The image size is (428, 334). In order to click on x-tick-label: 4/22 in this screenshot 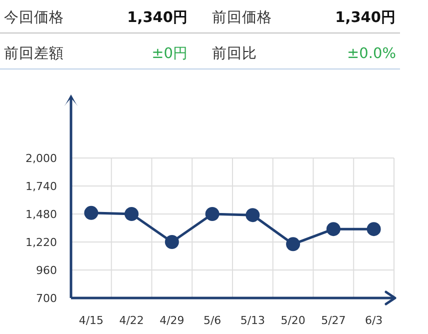, I will do `click(131, 320)`.